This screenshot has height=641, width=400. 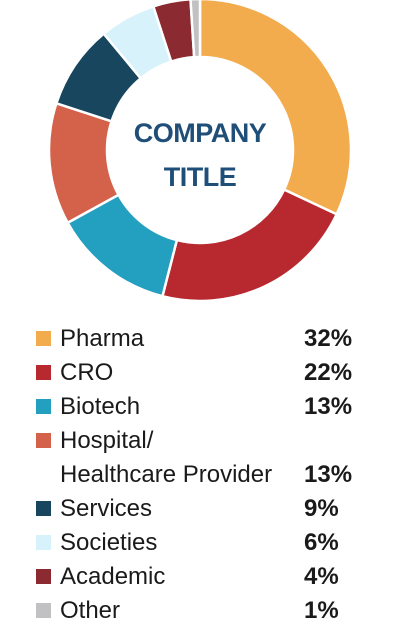 What do you see at coordinates (109, 542) in the screenshot?
I see `legend-label-societies: Societies` at bounding box center [109, 542].